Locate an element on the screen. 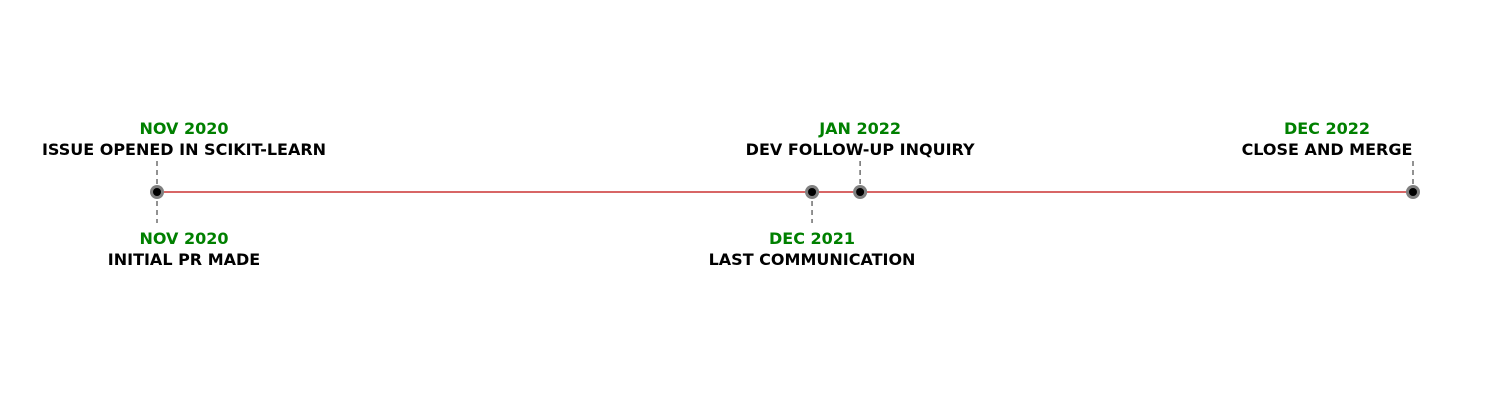 Image resolution: width=1511 pixels, height=411 pixels. event-label-initial-pr: NOV 2020 INITIAL PR MADE is located at coordinates (184, 249).